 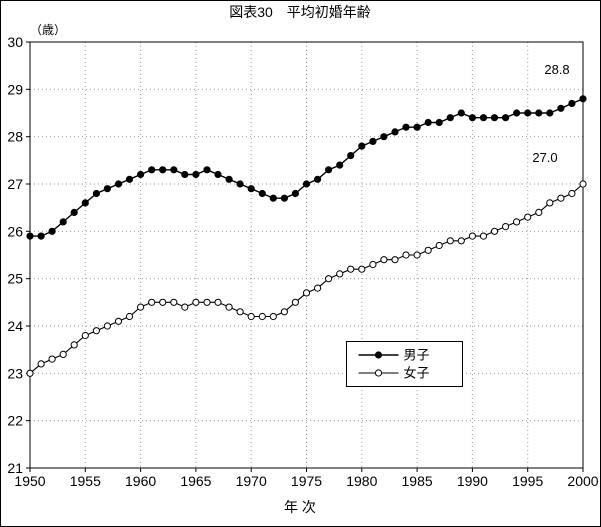 I want to click on annotations: 28.8 27.0, so click(x=550, y=113).